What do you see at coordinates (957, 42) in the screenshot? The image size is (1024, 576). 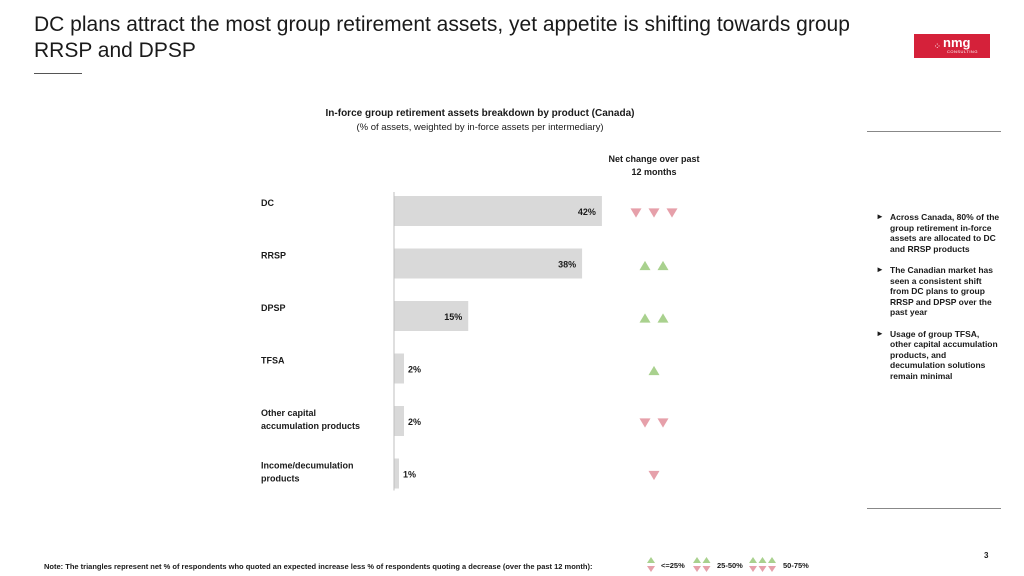 I see `logo-text: nmg` at bounding box center [957, 42].